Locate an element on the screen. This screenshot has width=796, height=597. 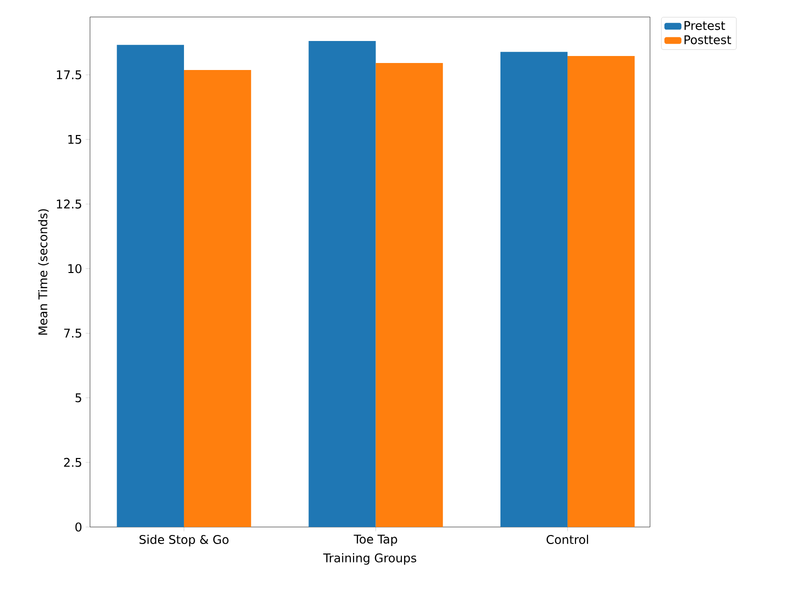
y-tick-label: 2.5 is located at coordinates (73, 462).